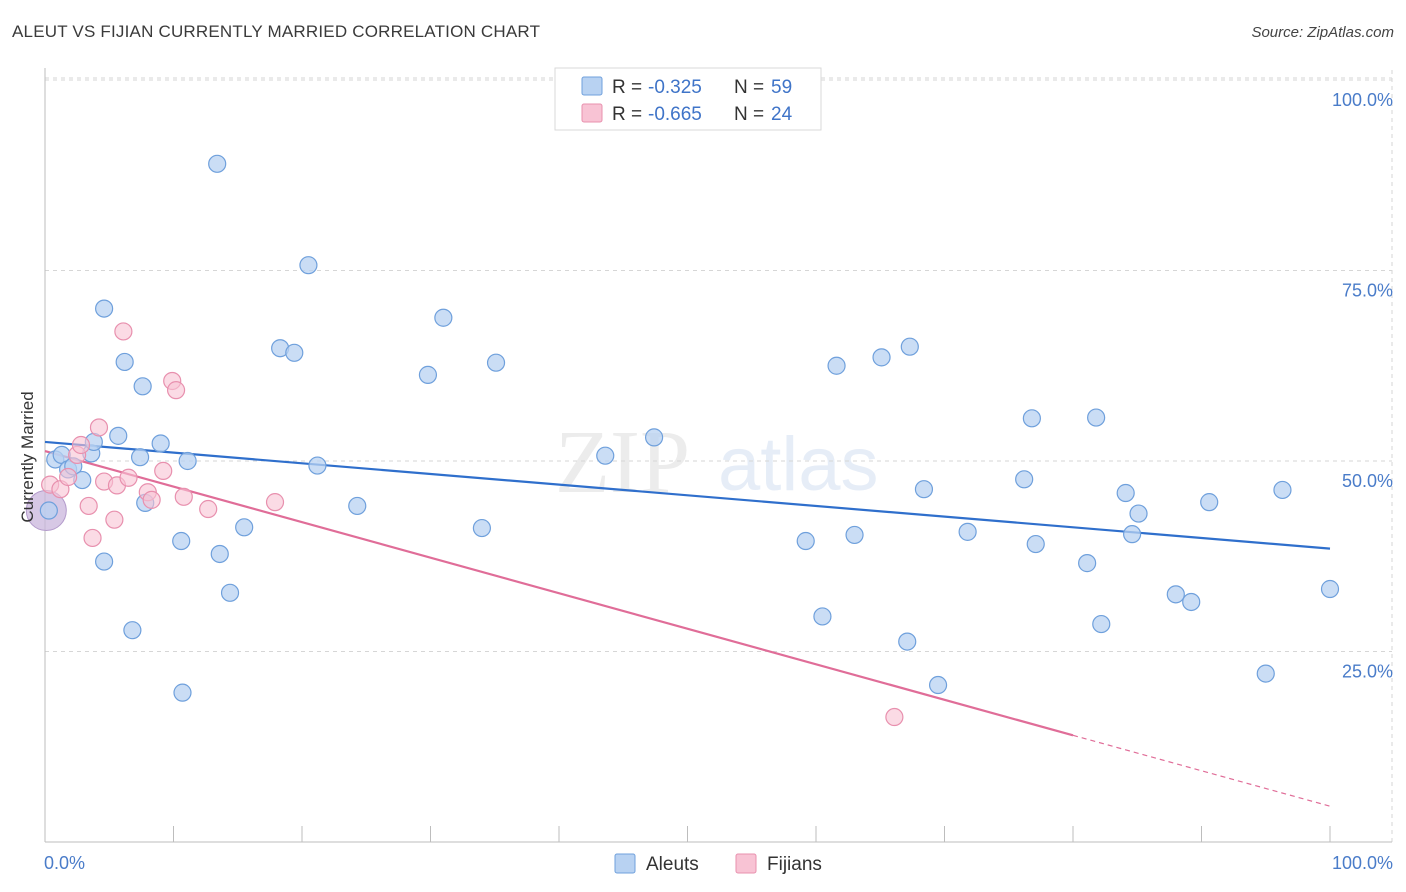 The image size is (1406, 892). I want to click on legend-fijian-r-value: -0.665, so click(675, 114).